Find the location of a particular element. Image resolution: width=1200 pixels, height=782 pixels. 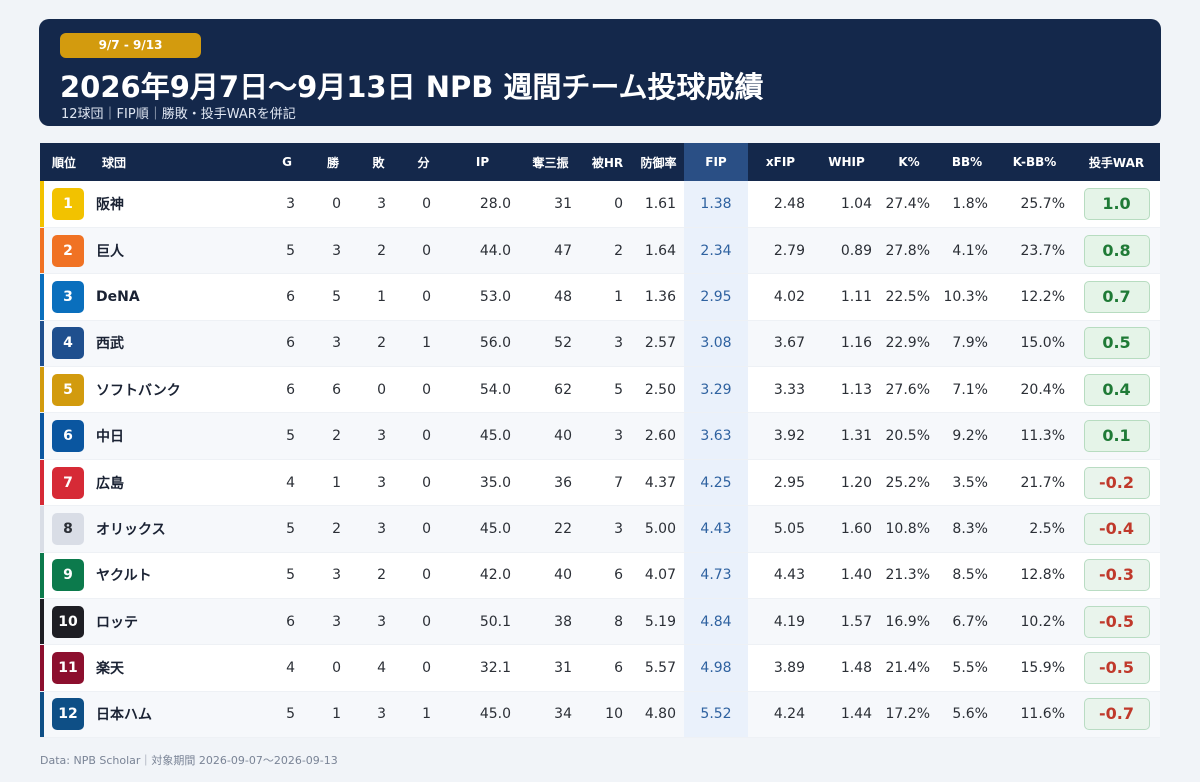

cell-whip: 1.57 is located at coordinates (846, 622).